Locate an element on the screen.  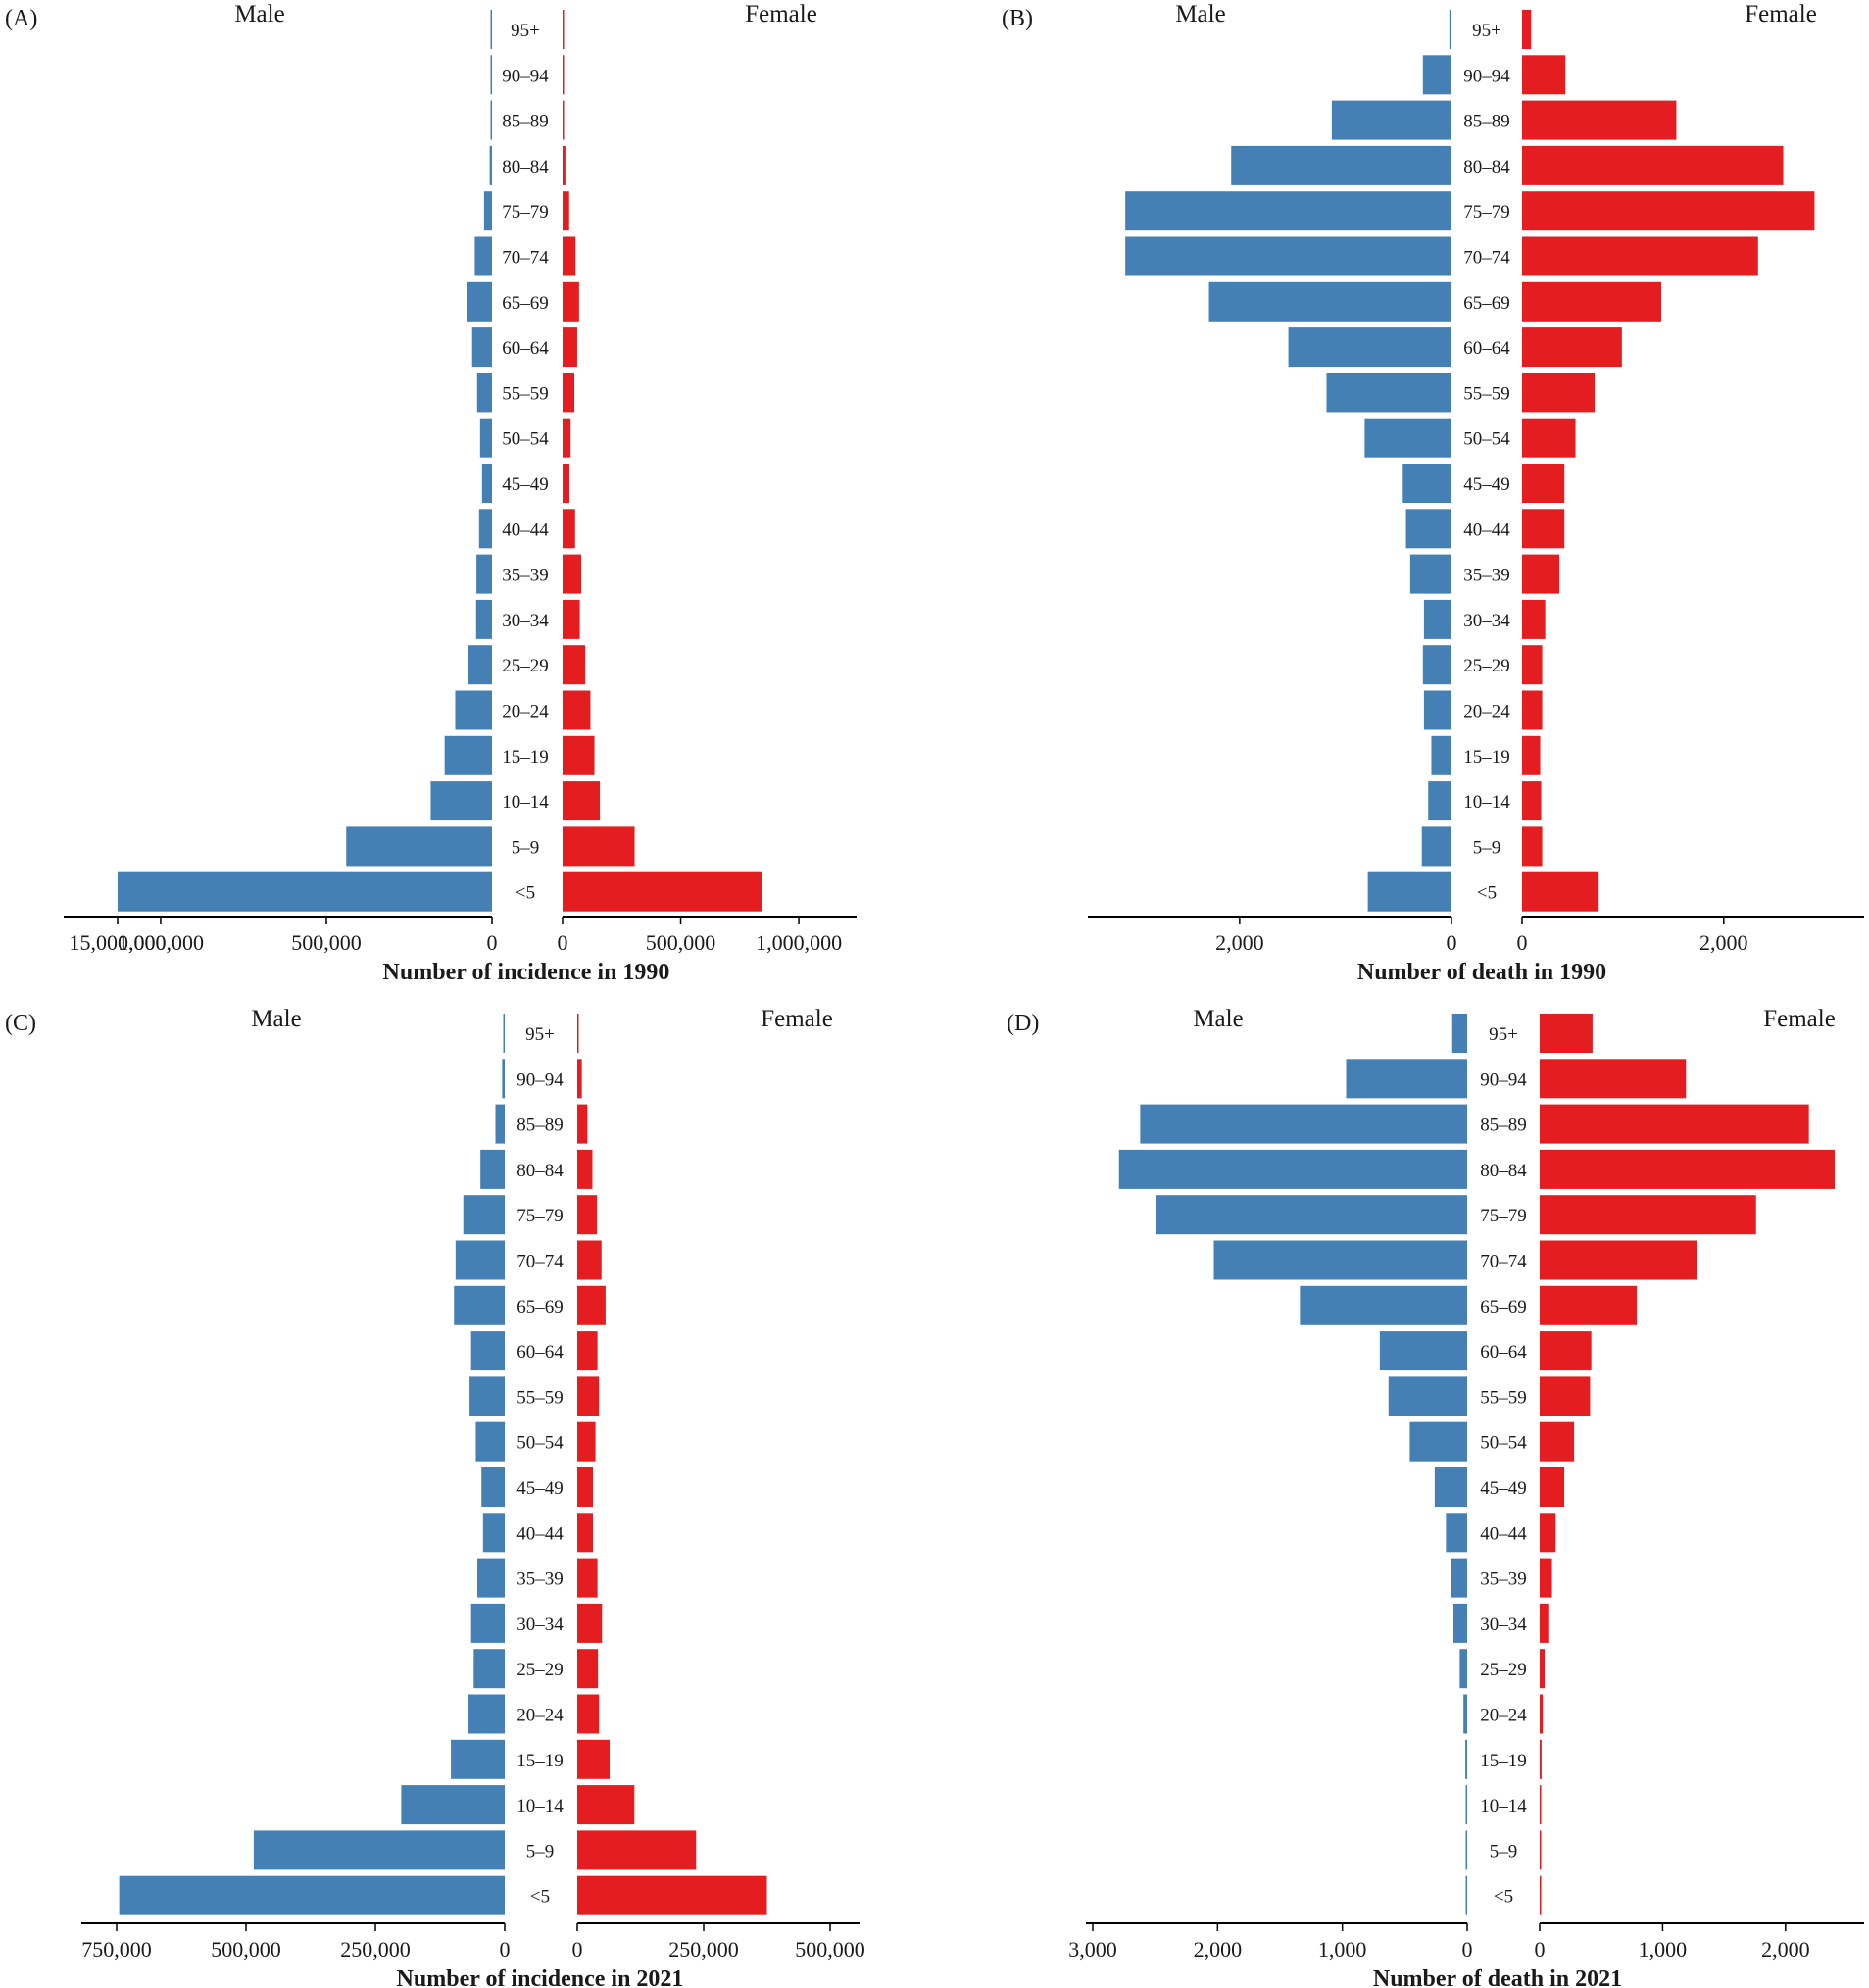
male-bar-75–79 is located at coordinates (484, 1215).